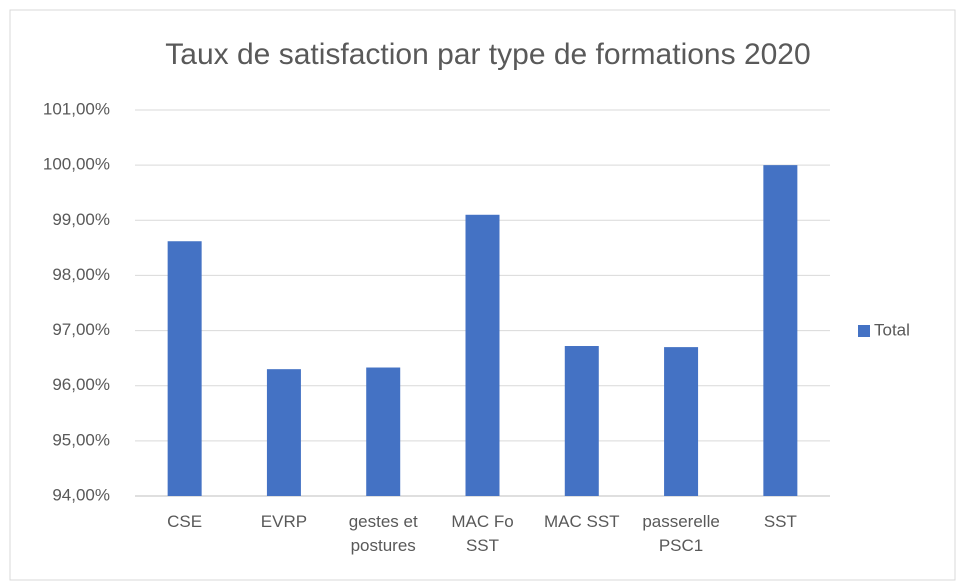 The image size is (957, 581). Describe the element at coordinates (284, 521) in the screenshot. I see `x-tick-label: EVRP` at that location.